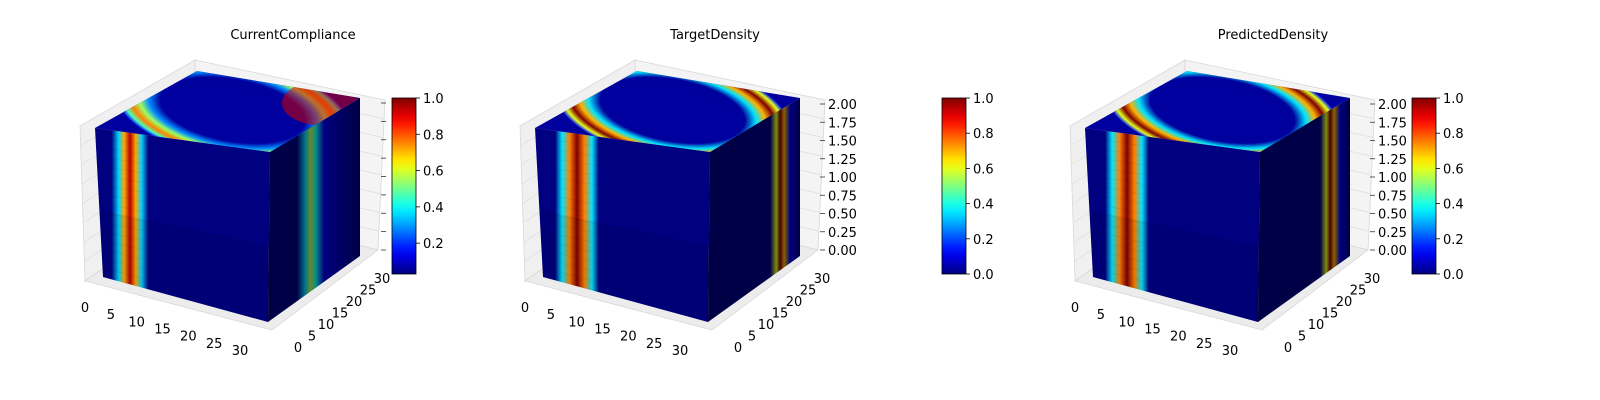  What do you see at coordinates (433, 99) in the screenshot?
I see `colorbar-tick-label: 1.0` at bounding box center [433, 99].